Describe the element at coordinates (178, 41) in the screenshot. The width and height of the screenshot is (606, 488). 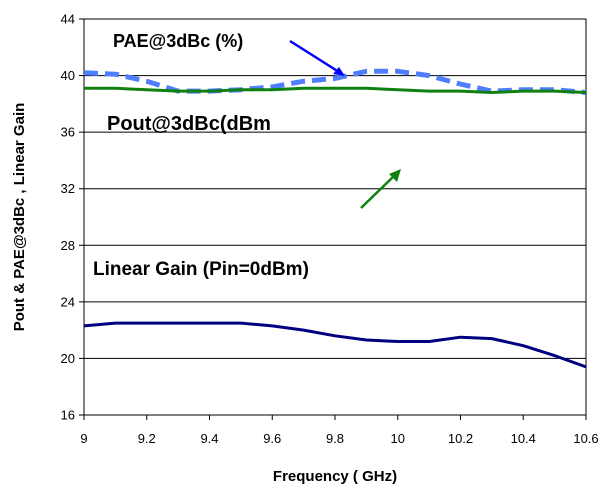
I see `pae-annotation-label: PAE@3dBc (%)` at that location.